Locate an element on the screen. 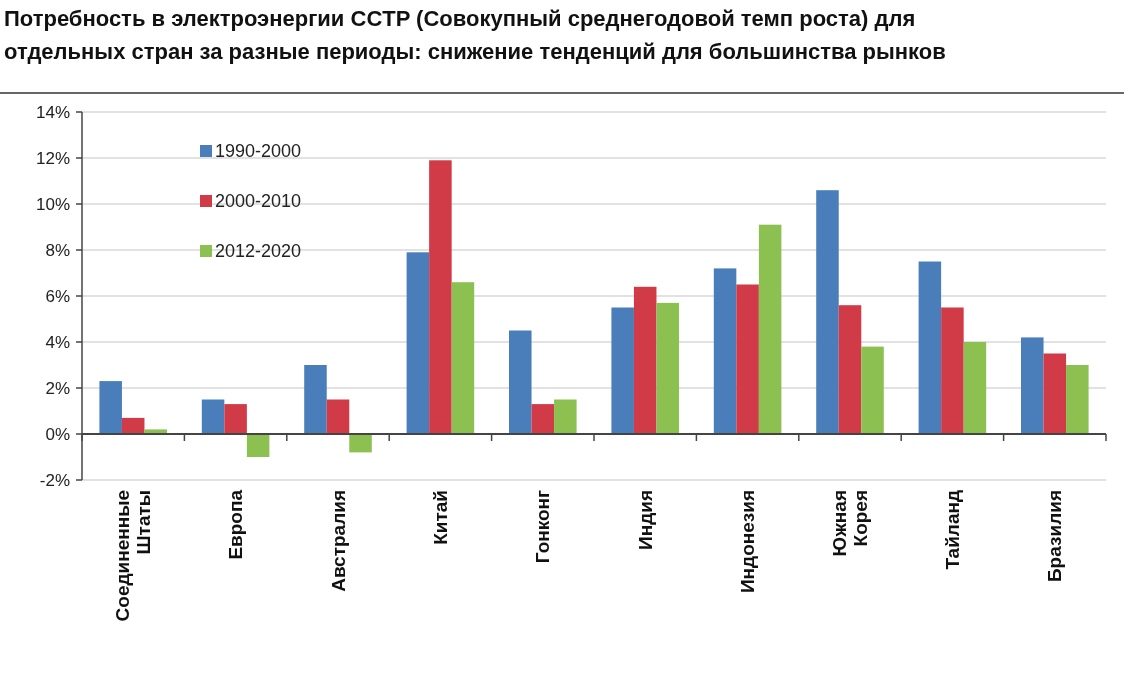 Image resolution: width=1144 pixels, height=683 pixels. x-tick-label: Южная Корея is located at coordinates (850, 523).